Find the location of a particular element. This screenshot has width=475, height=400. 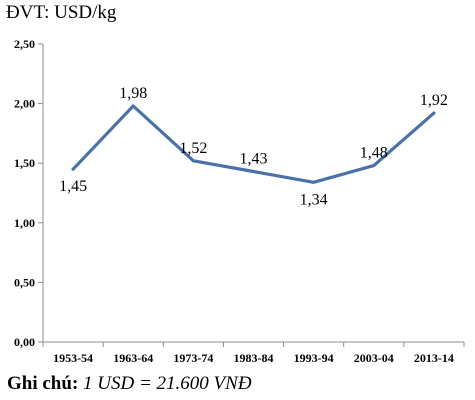

x-tick-label: 2003-04 is located at coordinates (374, 358).